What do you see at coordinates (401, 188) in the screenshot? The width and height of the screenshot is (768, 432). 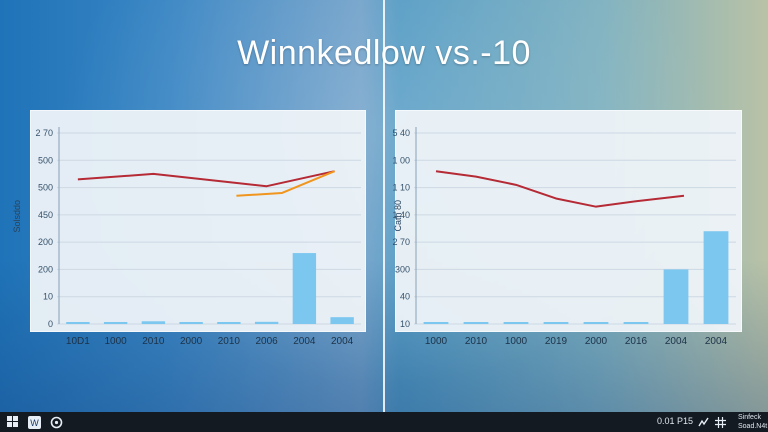 I see `chart-right-y-tick-label: 1 10` at bounding box center [401, 188].